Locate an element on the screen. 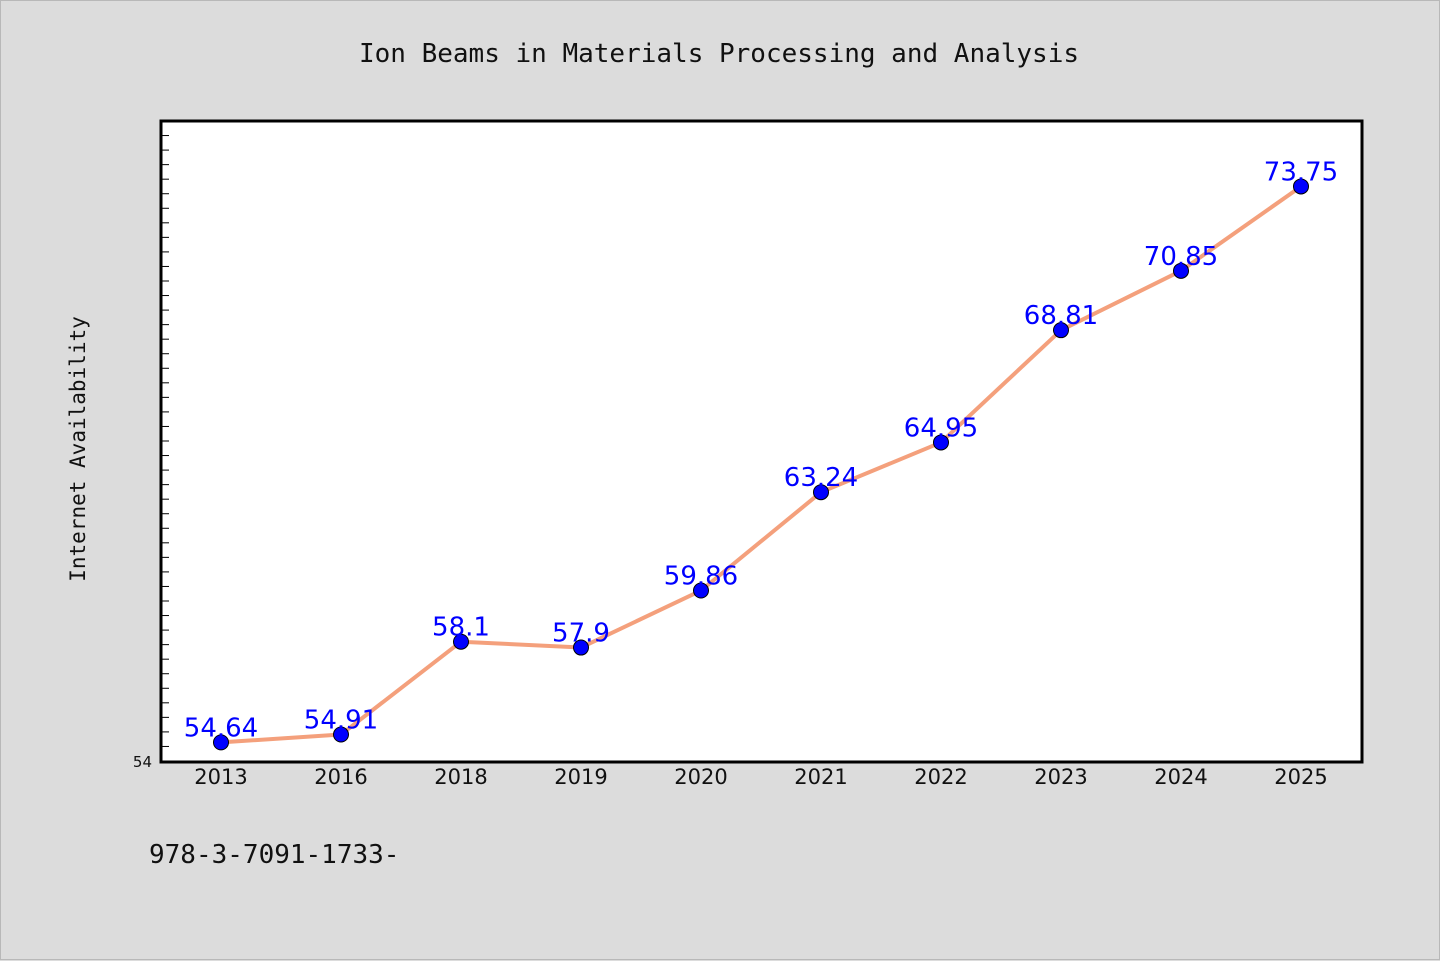 This screenshot has width=1440, height=961. data-label: 58.1 is located at coordinates (461, 628).